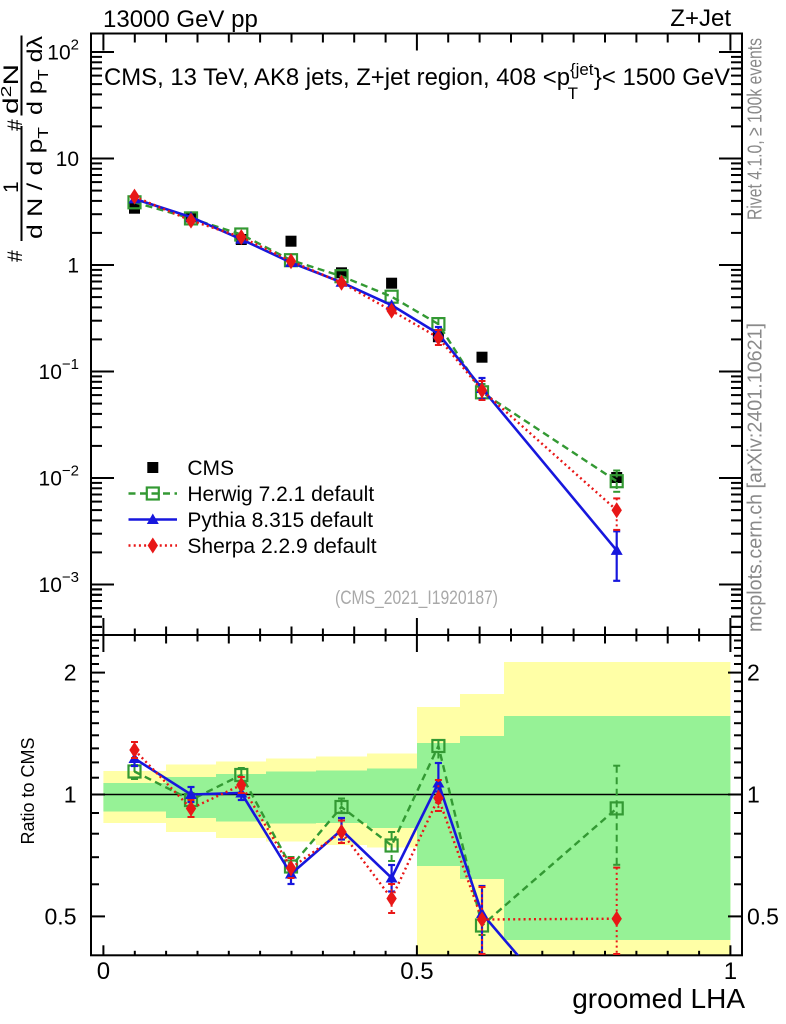 Image resolution: width=786 pixels, height=1024 pixels. I want to click on svg-text: CMS, so click(210, 468).